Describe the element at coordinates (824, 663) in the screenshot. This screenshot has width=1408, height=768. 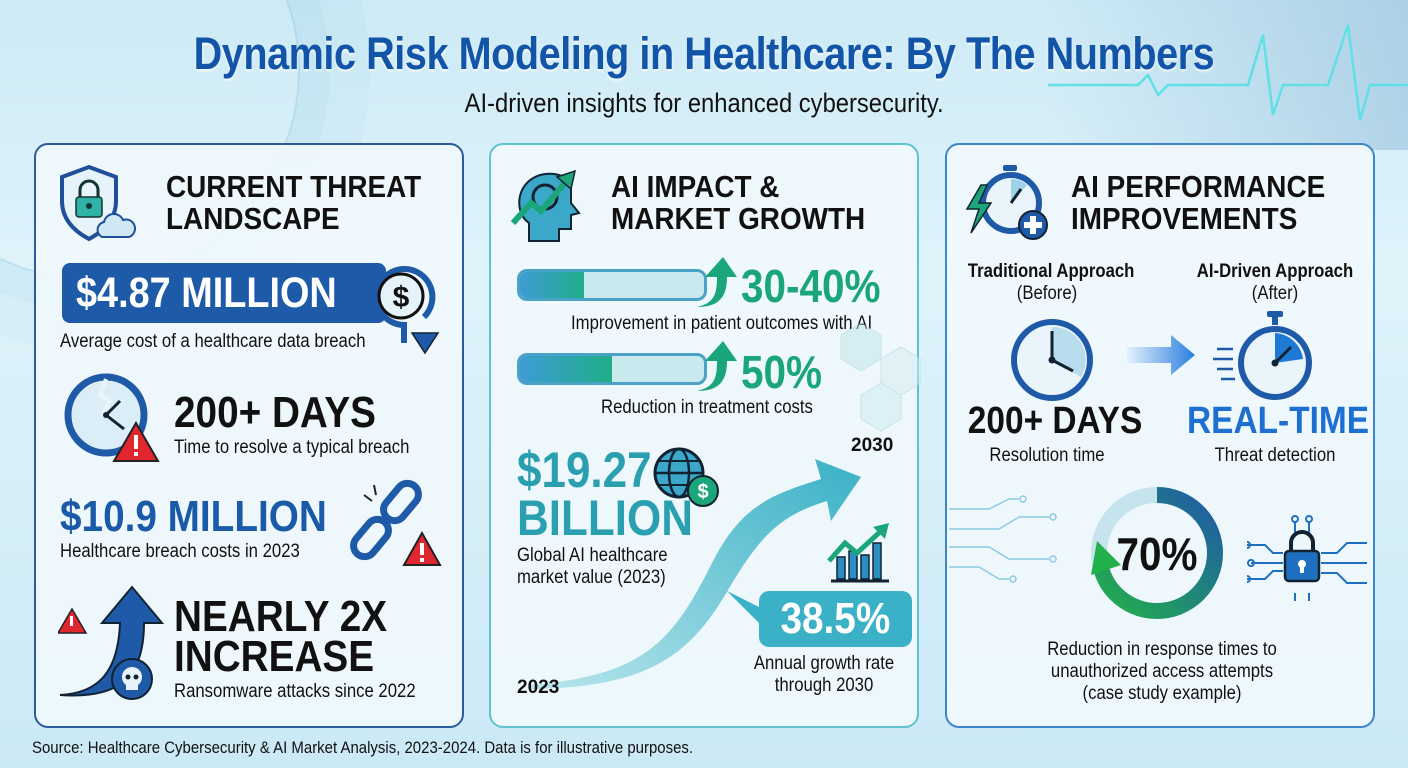
I see `growth-label-line1: Annual growth rate` at that location.